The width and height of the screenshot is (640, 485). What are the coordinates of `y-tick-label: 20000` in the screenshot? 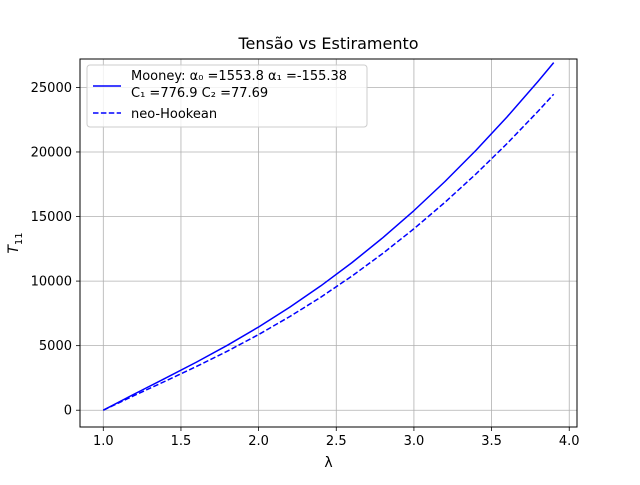 It's located at (51, 152).